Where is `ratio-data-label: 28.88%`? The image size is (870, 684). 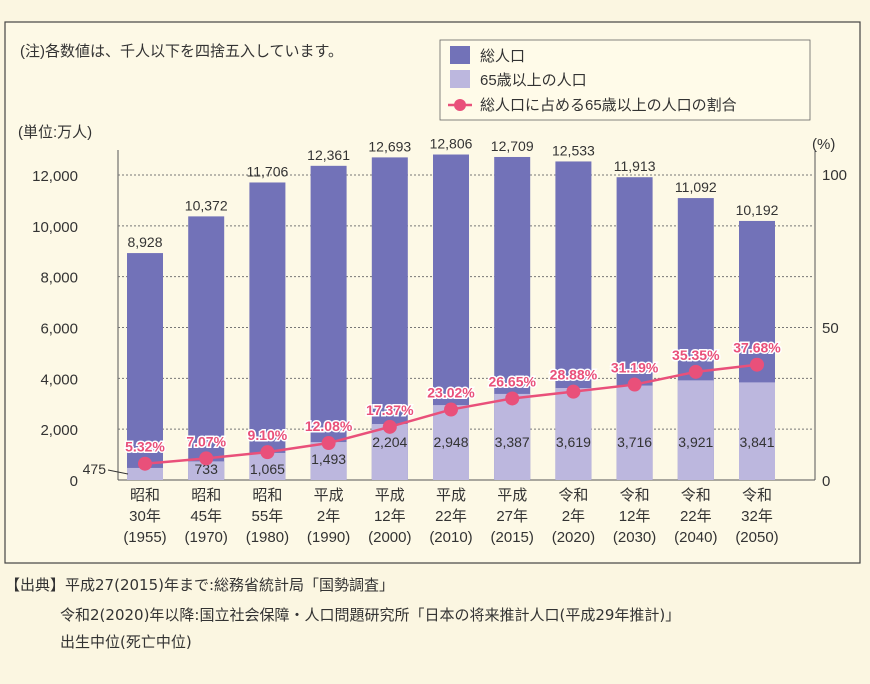
ratio-data-label: 28.88% is located at coordinates (574, 375).